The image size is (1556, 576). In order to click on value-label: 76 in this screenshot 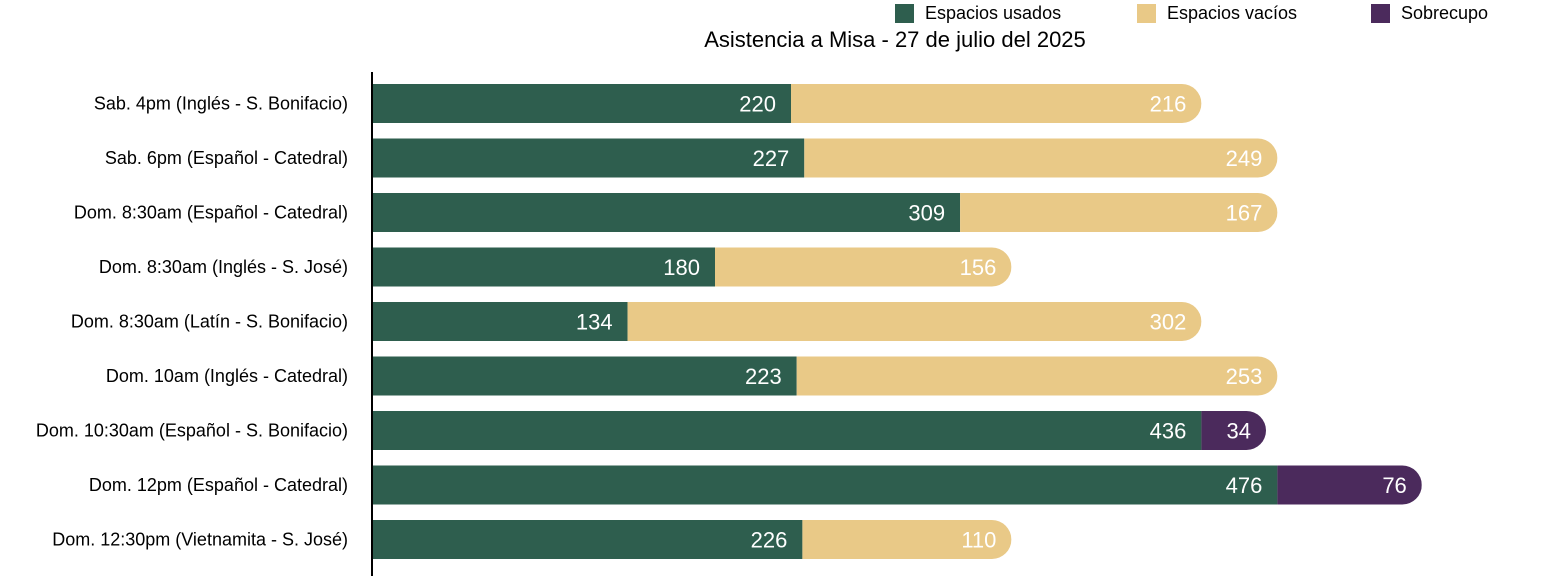, I will do `click(1394, 485)`.